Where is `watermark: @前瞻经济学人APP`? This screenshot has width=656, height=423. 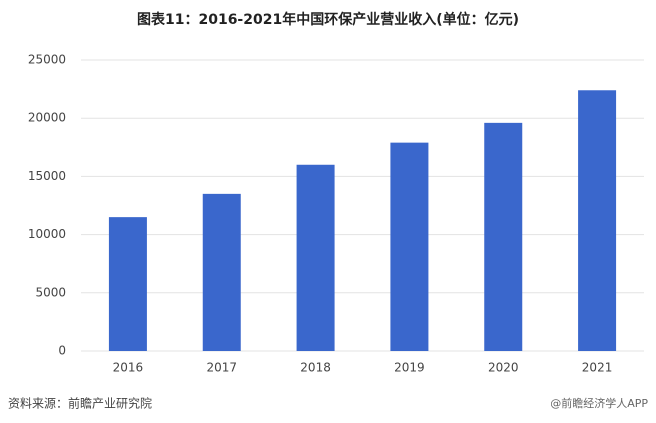 watermark: @前瞻经济学人APP is located at coordinates (599, 403).